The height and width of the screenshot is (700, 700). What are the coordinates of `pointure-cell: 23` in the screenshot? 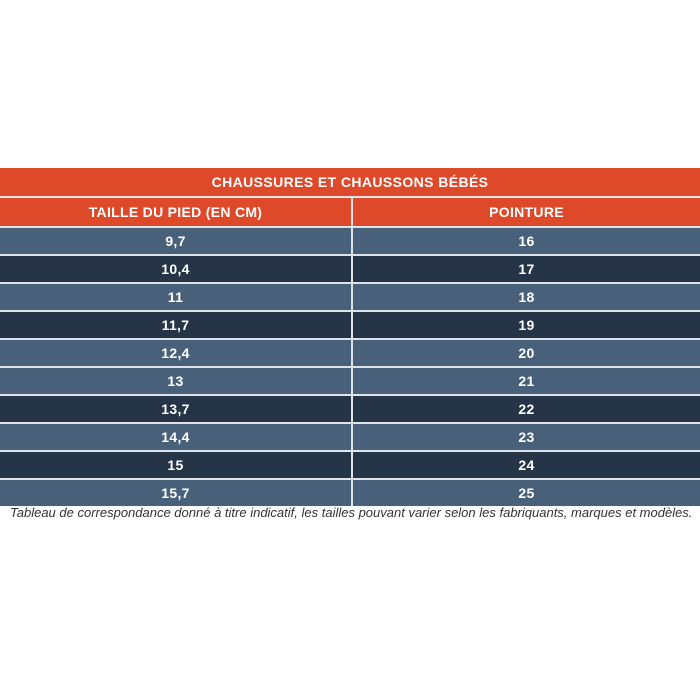 It's located at (526, 437).